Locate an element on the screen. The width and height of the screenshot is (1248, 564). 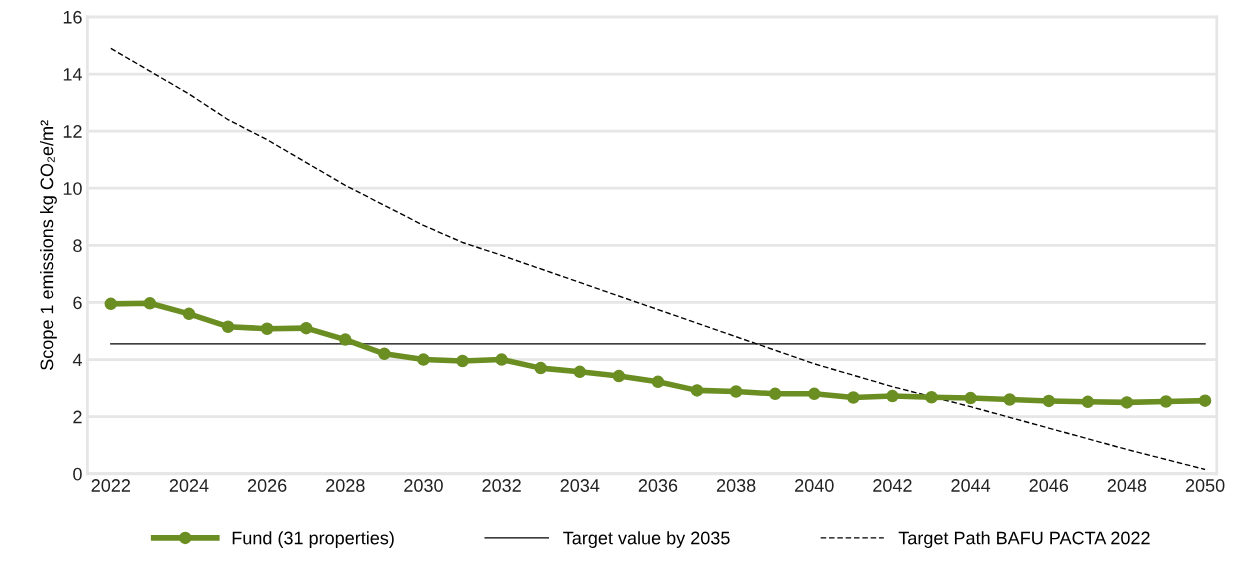
y-tick-label: 10 is located at coordinates (72, 188).